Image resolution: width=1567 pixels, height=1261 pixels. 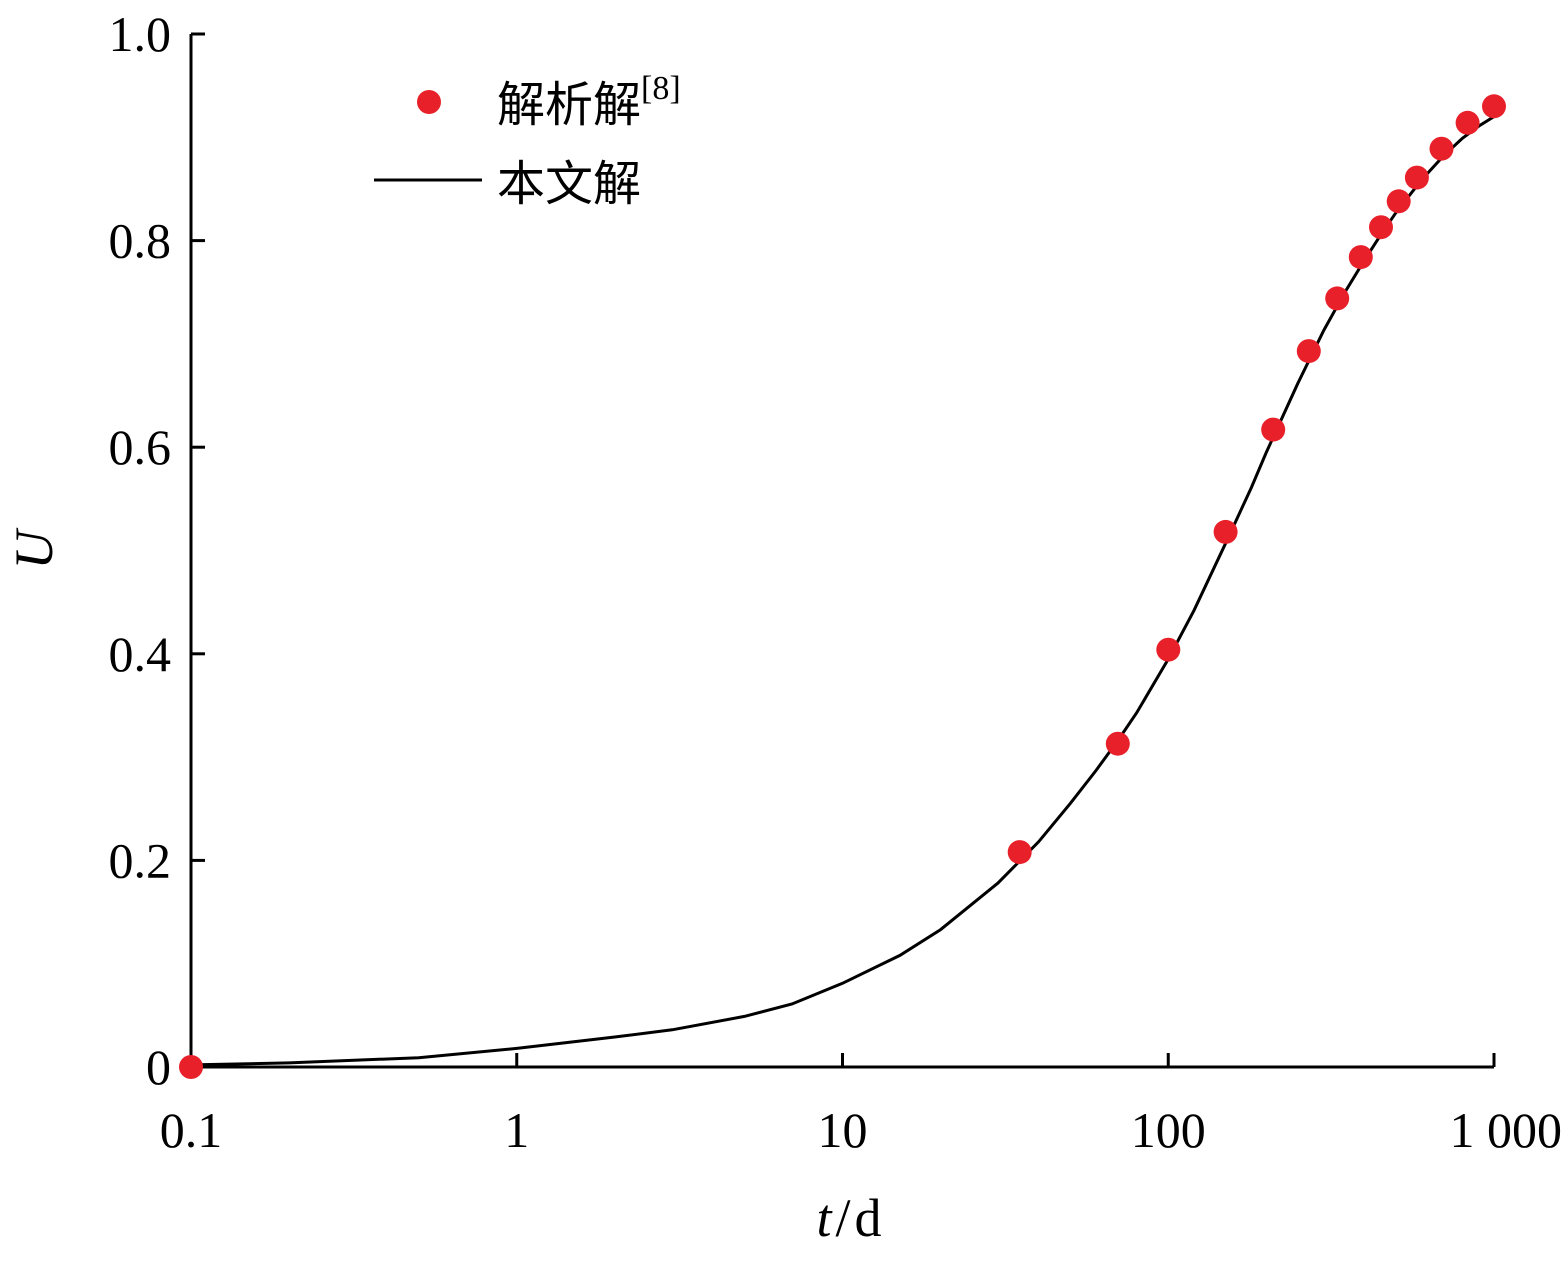 I want to click on legend-label-line: 本文解, so click(x=569, y=184).